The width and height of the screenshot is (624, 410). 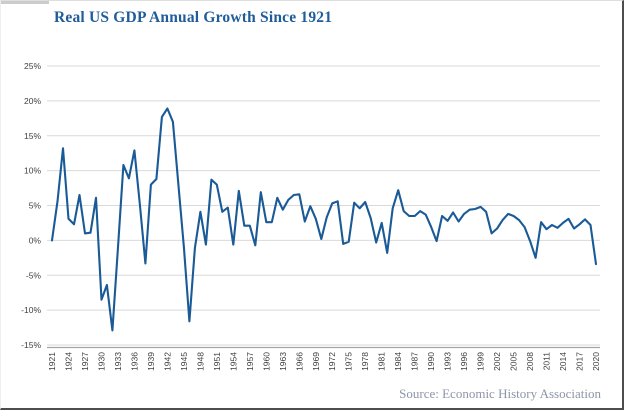 I want to click on x-tick-label: 1981, so click(x=382, y=361).